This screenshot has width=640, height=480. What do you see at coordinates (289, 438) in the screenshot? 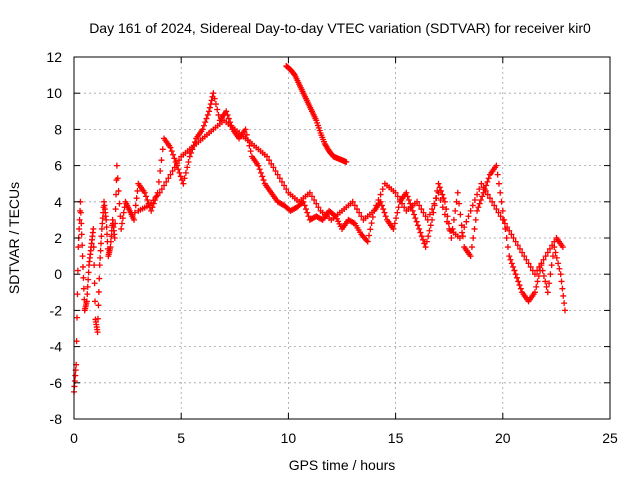
I see `x-tick-label: 10` at bounding box center [289, 438].